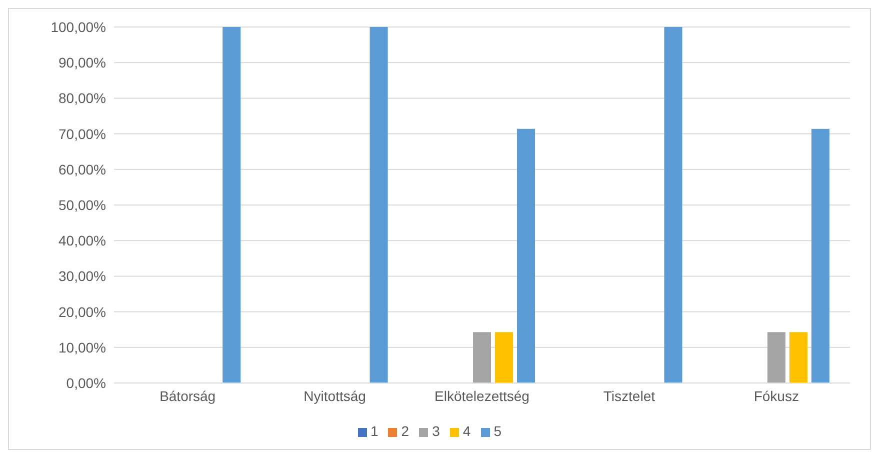  I want to click on y-tick-label: 60,00%, so click(82, 169).